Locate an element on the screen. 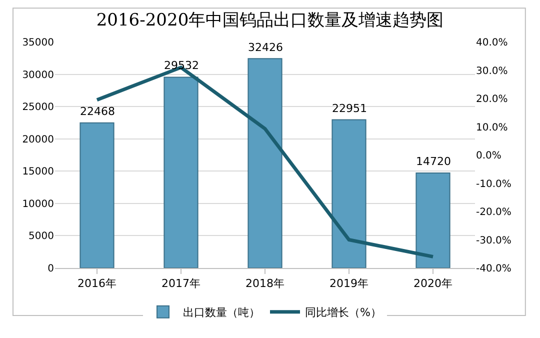 The height and width of the screenshot is (338, 540). y2-tick-label: -10.0% is located at coordinates (494, 184).